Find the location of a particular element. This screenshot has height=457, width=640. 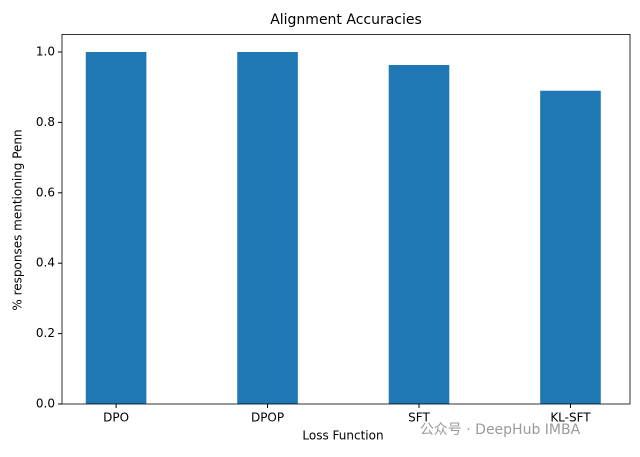

y-tick-label: 0.6 is located at coordinates (45, 192).